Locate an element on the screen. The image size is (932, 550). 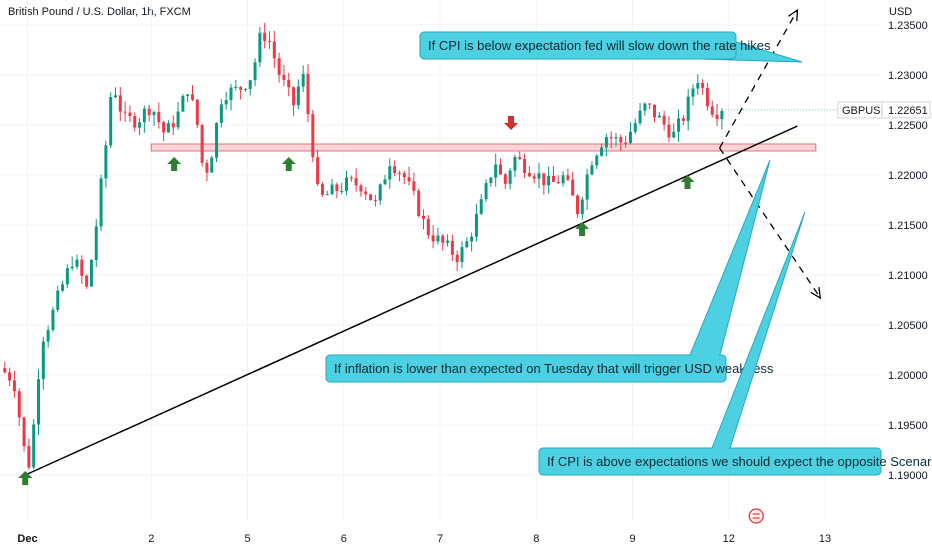
scenario-up-arrow-head is located at coordinates (793, 15).